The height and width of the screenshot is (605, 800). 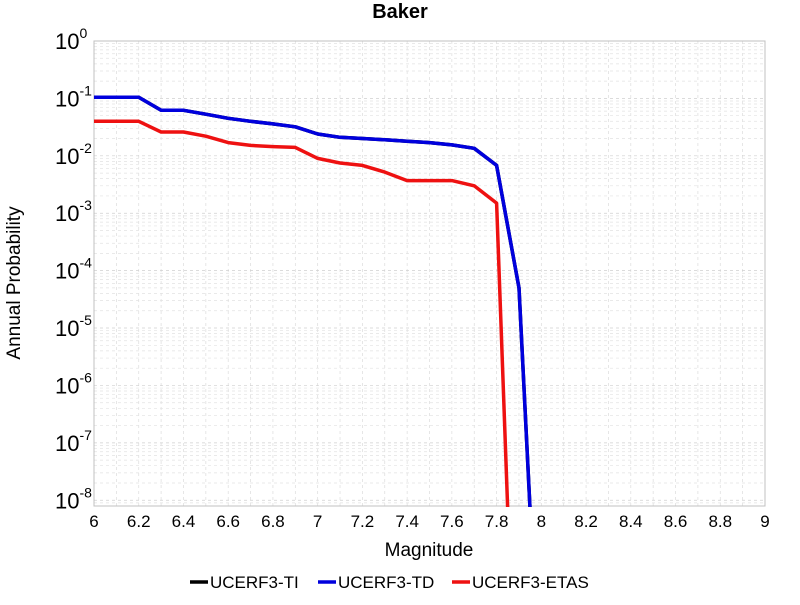 What do you see at coordinates (497, 521) in the screenshot?
I see `x-tick-label: 7.8` at bounding box center [497, 521].